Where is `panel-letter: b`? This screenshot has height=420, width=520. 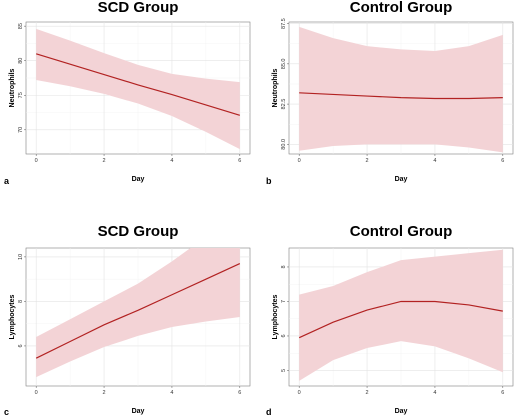
panel-letter: b is located at coordinates (269, 181).